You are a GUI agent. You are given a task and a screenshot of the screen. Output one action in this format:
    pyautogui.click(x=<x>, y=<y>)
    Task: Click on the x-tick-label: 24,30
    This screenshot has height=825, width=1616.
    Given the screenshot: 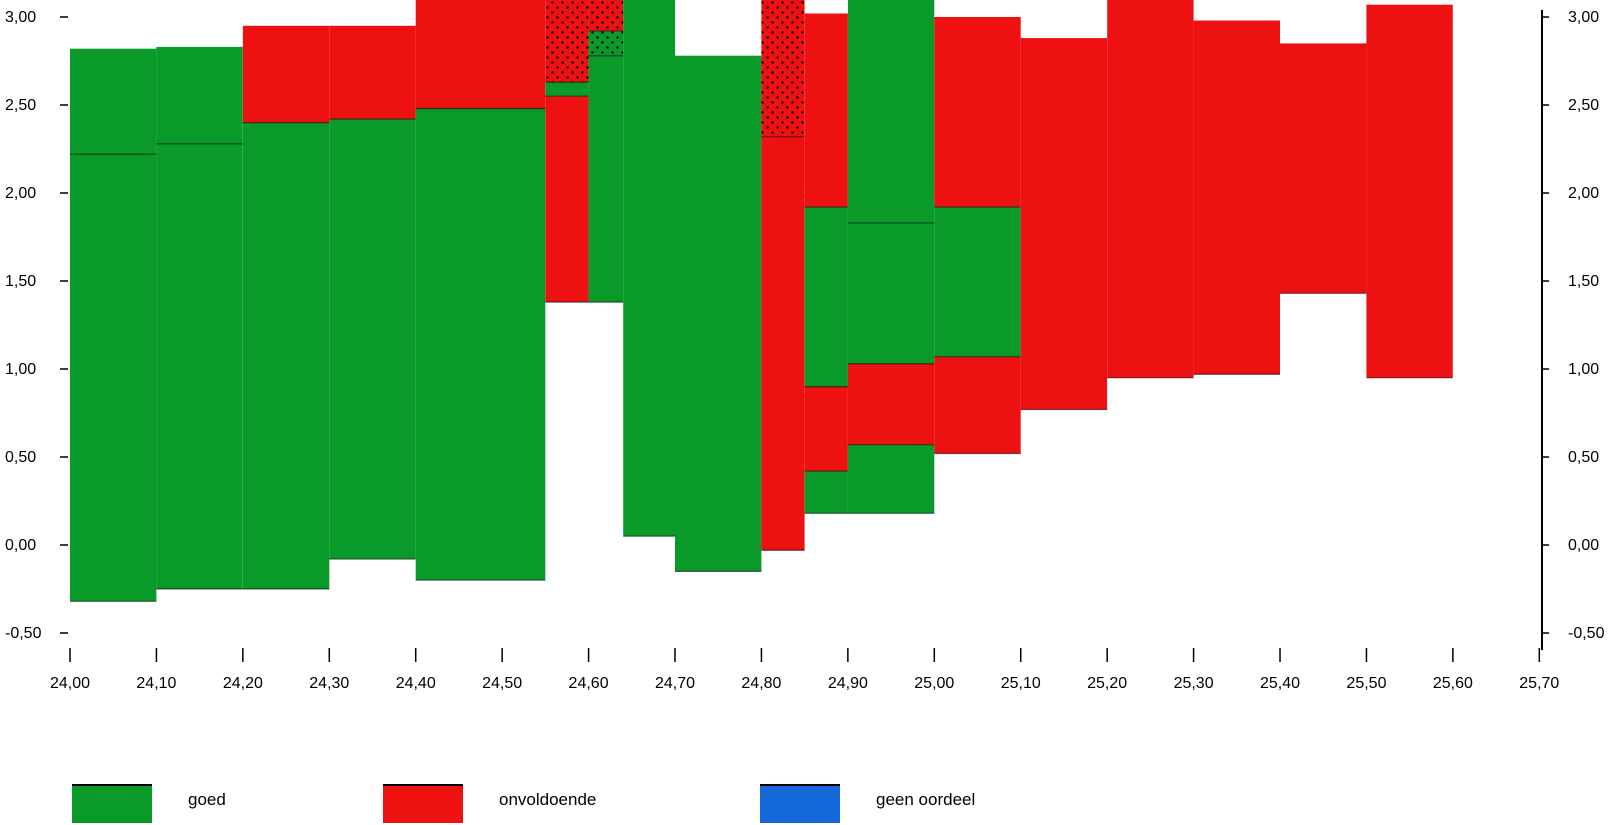 What is the action you would take?
    pyautogui.click(x=329, y=683)
    